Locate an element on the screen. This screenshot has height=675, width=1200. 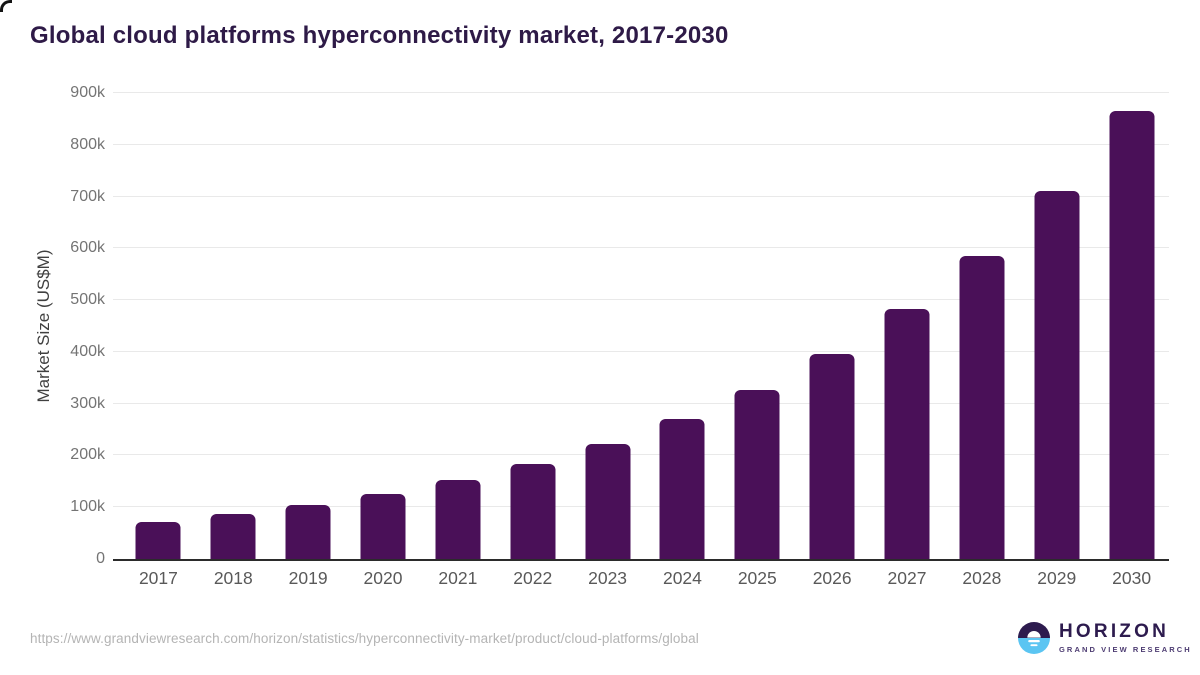
bar-2021 is located at coordinates (458, 519).